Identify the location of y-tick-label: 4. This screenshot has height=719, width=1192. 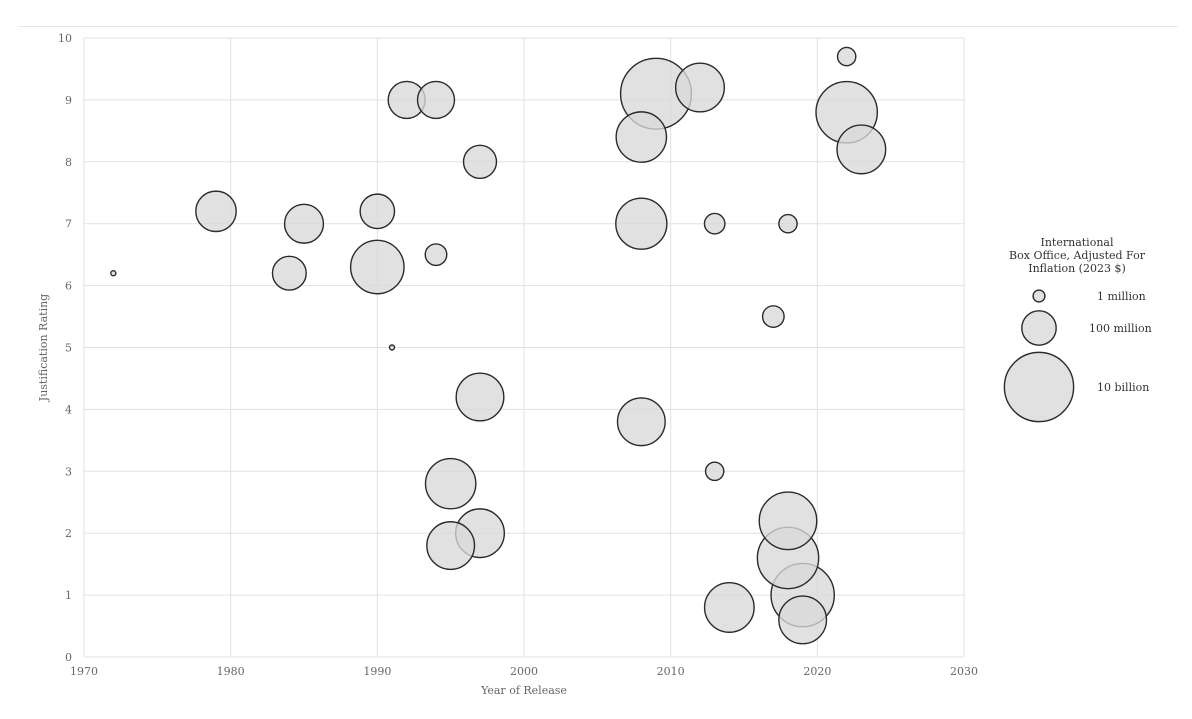
(68, 409).